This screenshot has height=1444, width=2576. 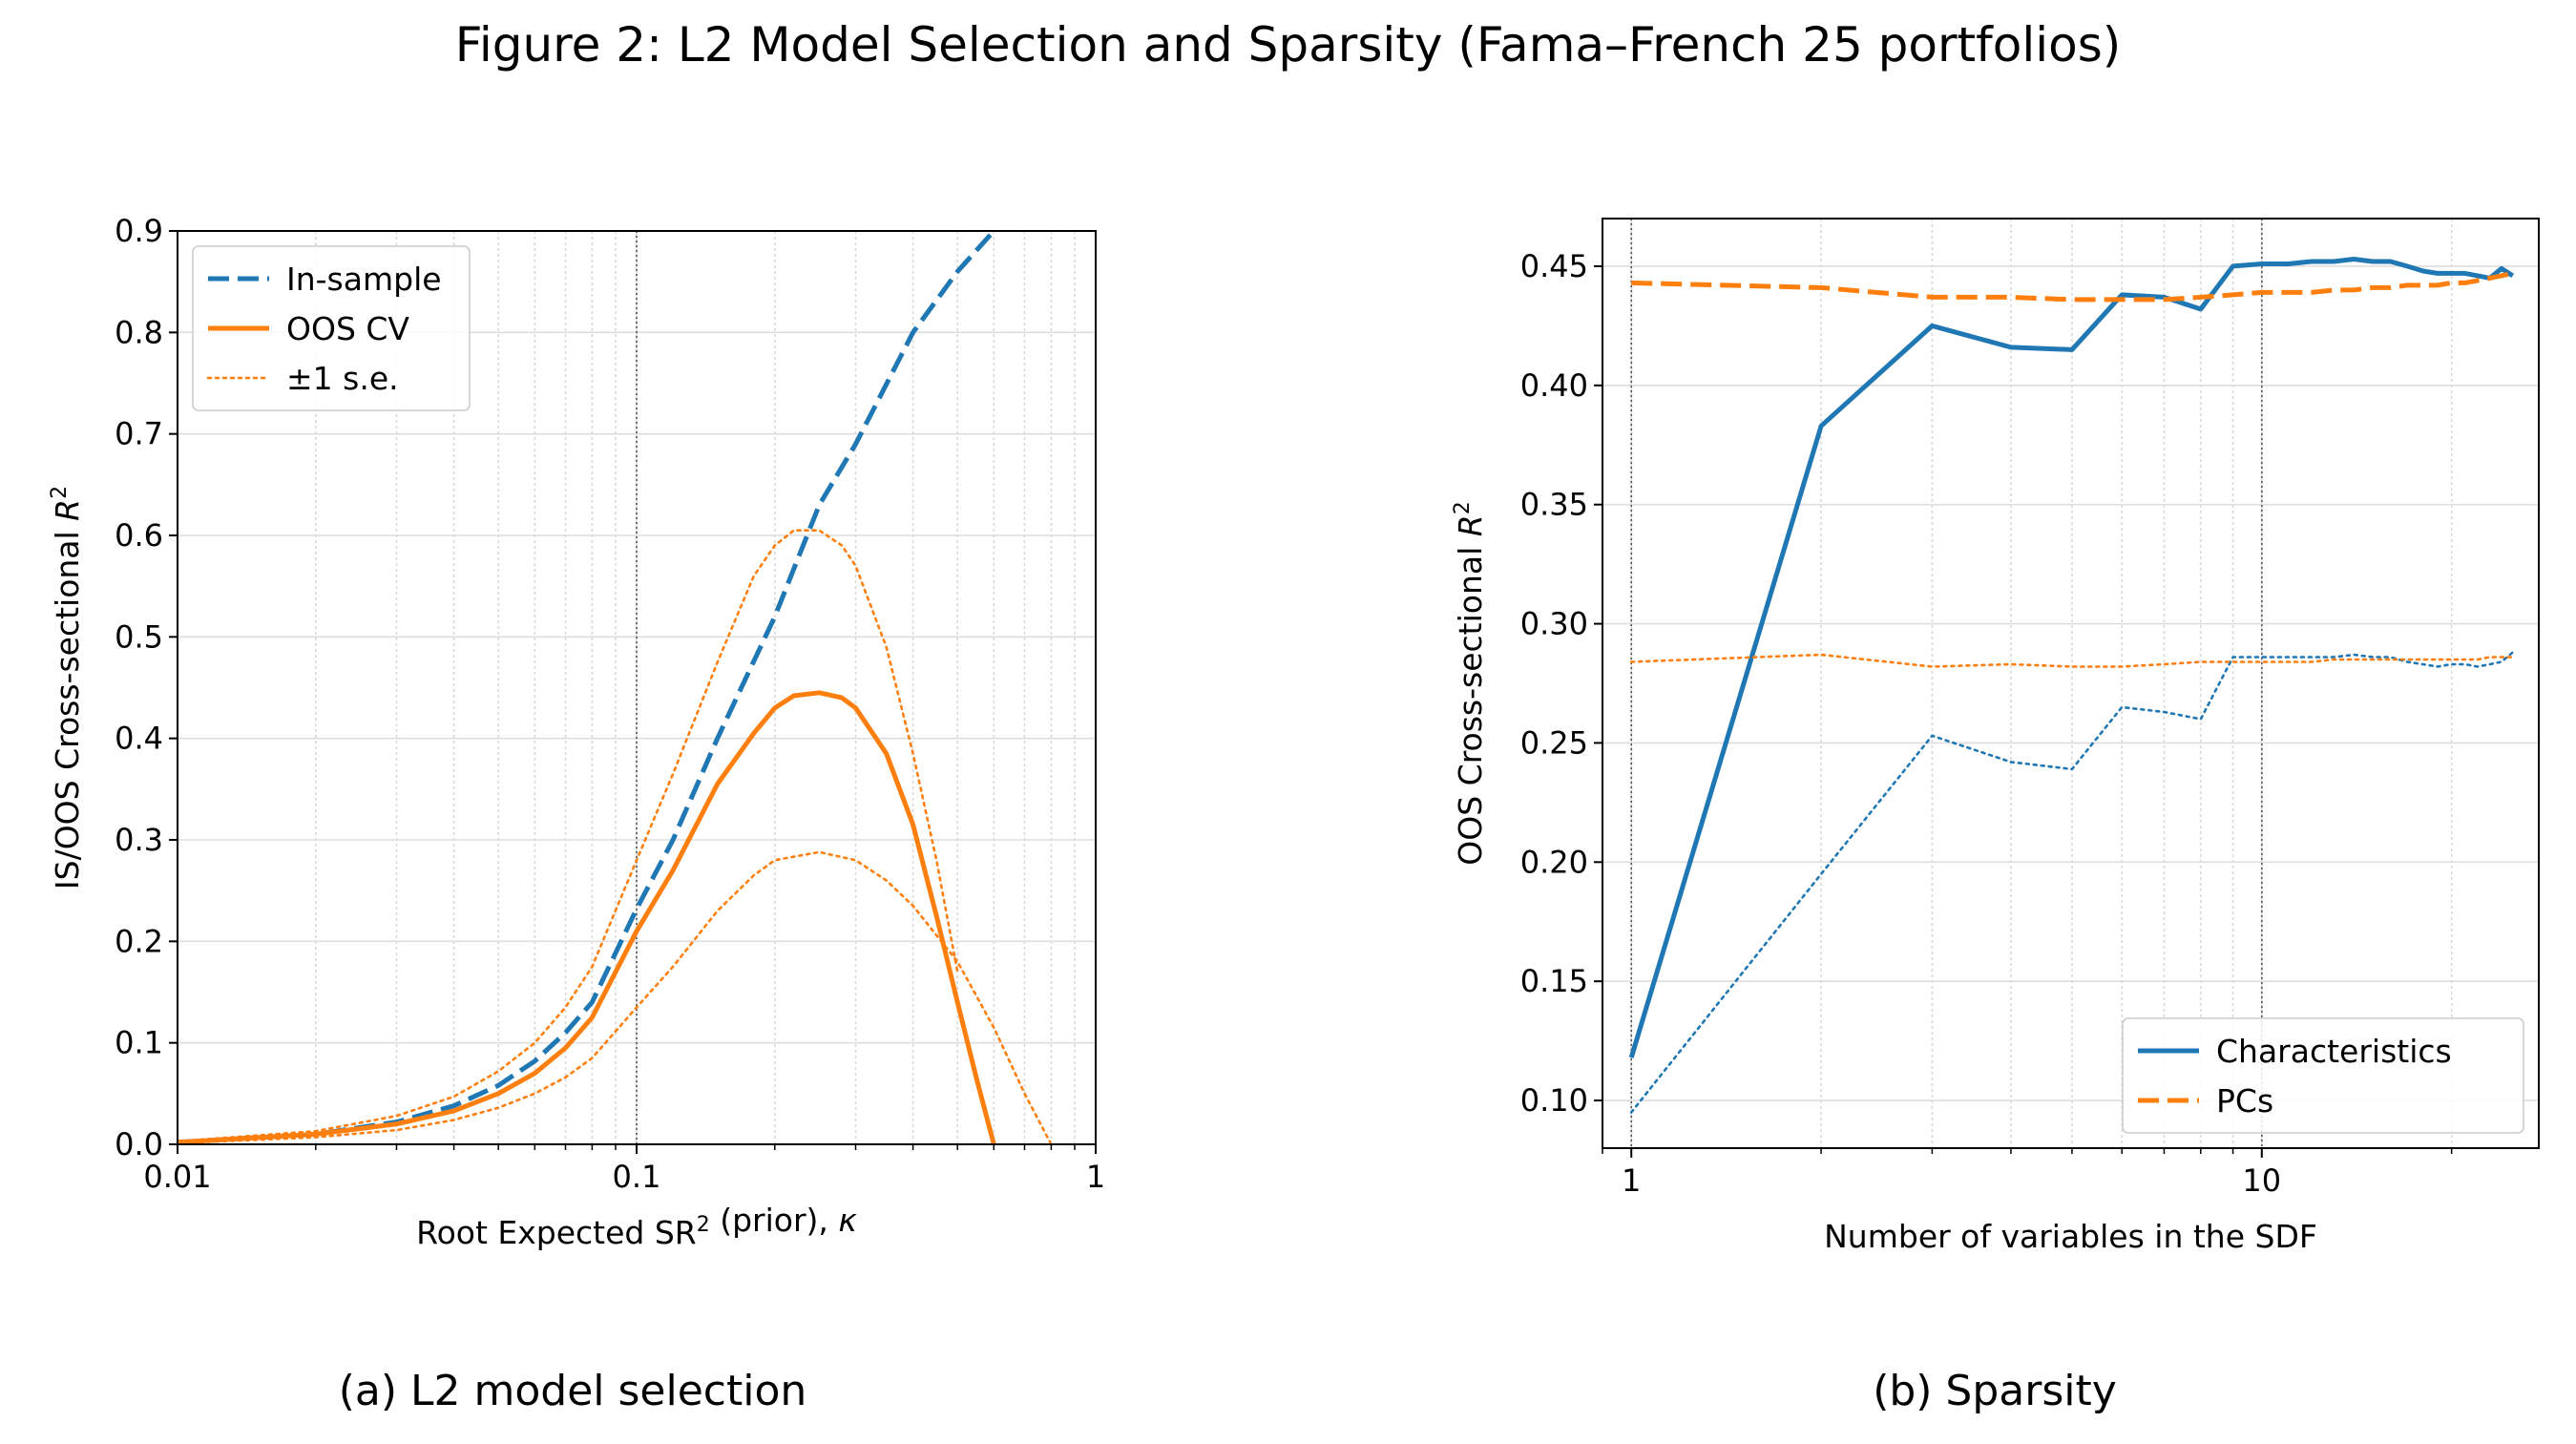 I want to click on y-tick-label: 0.10, so click(x=1554, y=1100).